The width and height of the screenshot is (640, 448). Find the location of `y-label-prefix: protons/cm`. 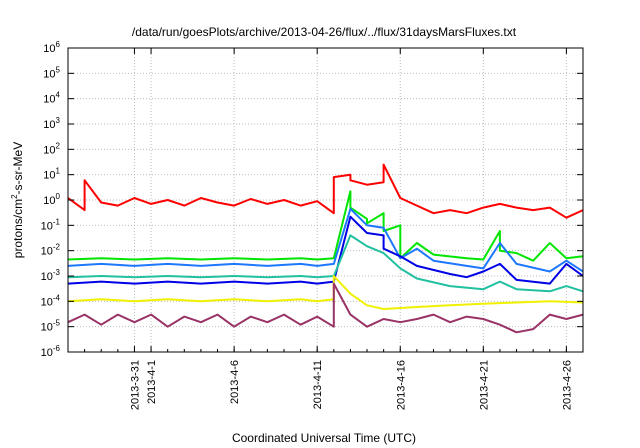

y-label-prefix: protons/cm is located at coordinates (18, 228).